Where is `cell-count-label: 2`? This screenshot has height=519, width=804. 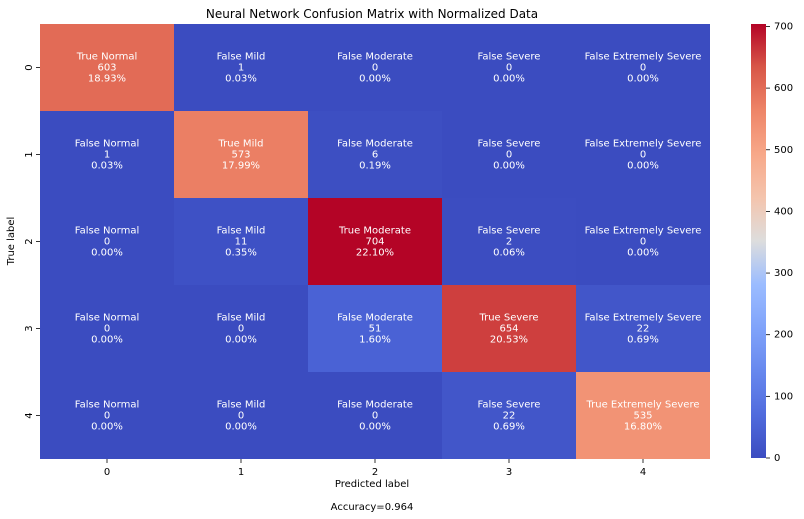
cell-count-label: 2 is located at coordinates (509, 242).